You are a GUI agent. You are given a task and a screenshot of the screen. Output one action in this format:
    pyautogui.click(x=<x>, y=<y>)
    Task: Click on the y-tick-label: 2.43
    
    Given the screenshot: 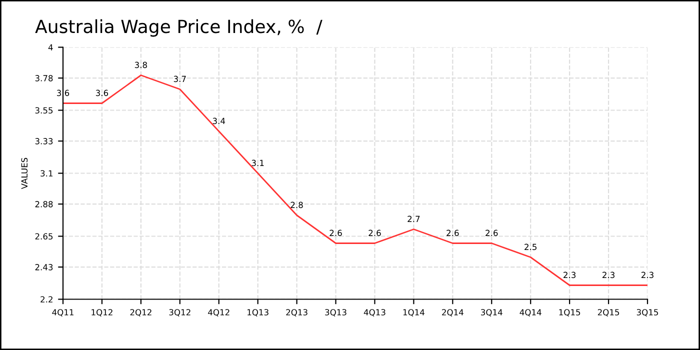 What is the action you would take?
    pyautogui.click(x=44, y=267)
    